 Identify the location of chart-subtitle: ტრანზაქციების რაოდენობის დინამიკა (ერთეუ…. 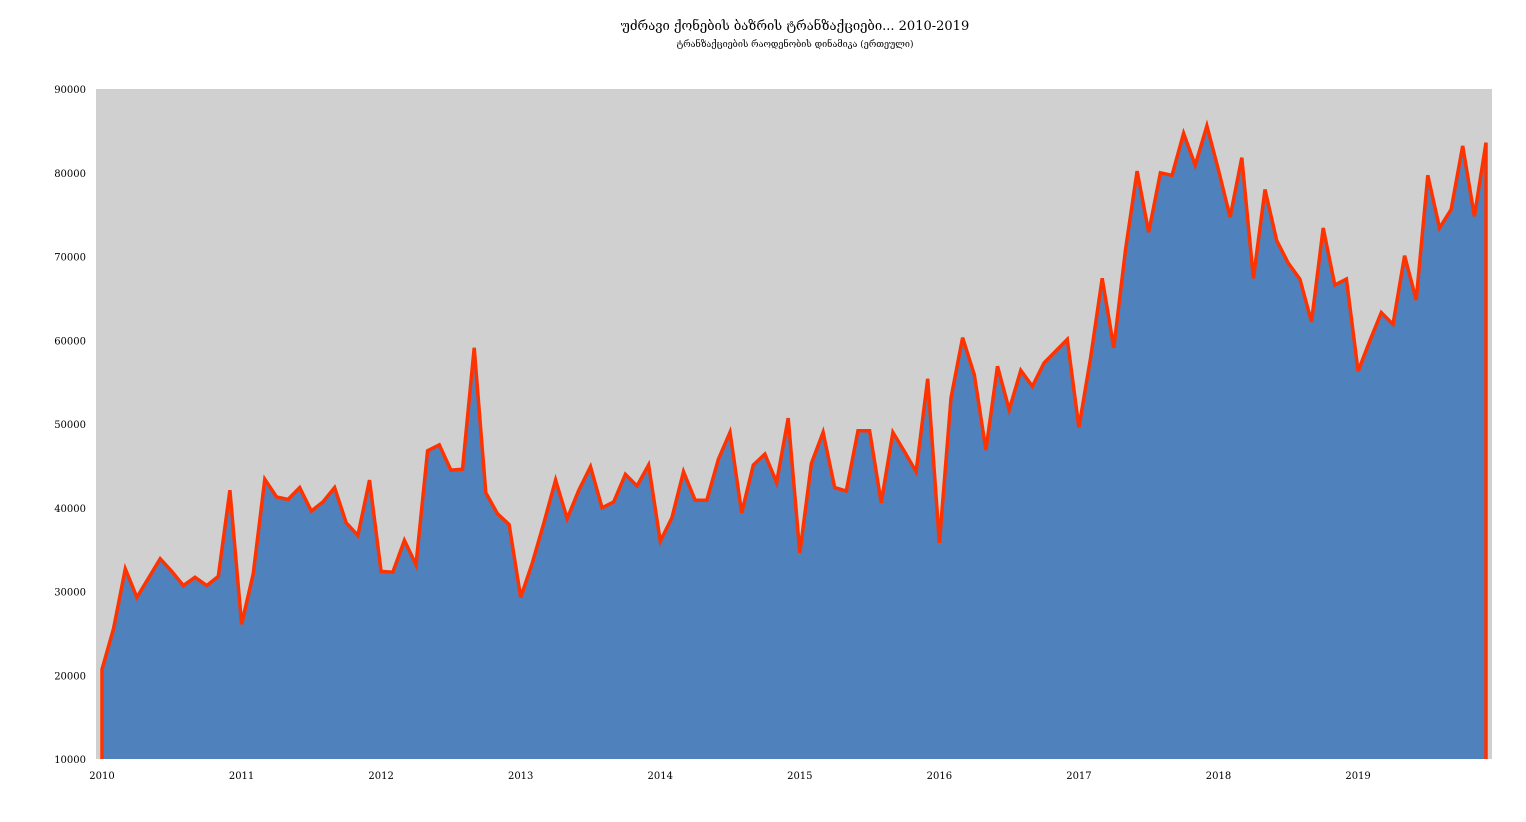
(795, 44).